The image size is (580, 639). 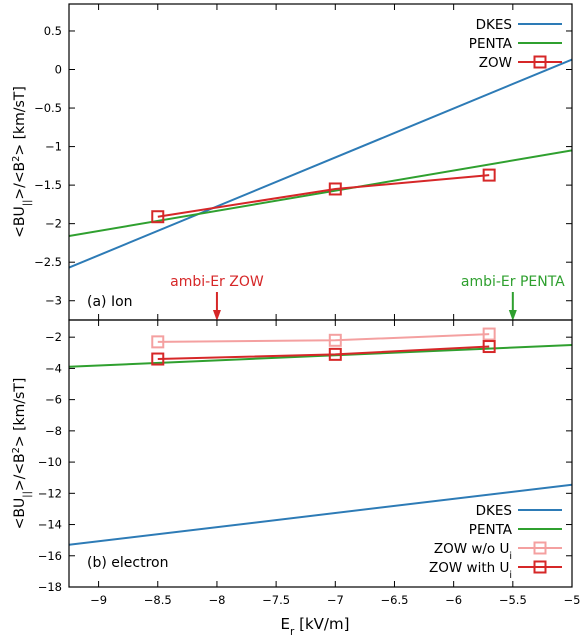 What do you see at coordinates (513, 600) in the screenshot?
I see `x-tick-label: −5.5` at bounding box center [513, 600].